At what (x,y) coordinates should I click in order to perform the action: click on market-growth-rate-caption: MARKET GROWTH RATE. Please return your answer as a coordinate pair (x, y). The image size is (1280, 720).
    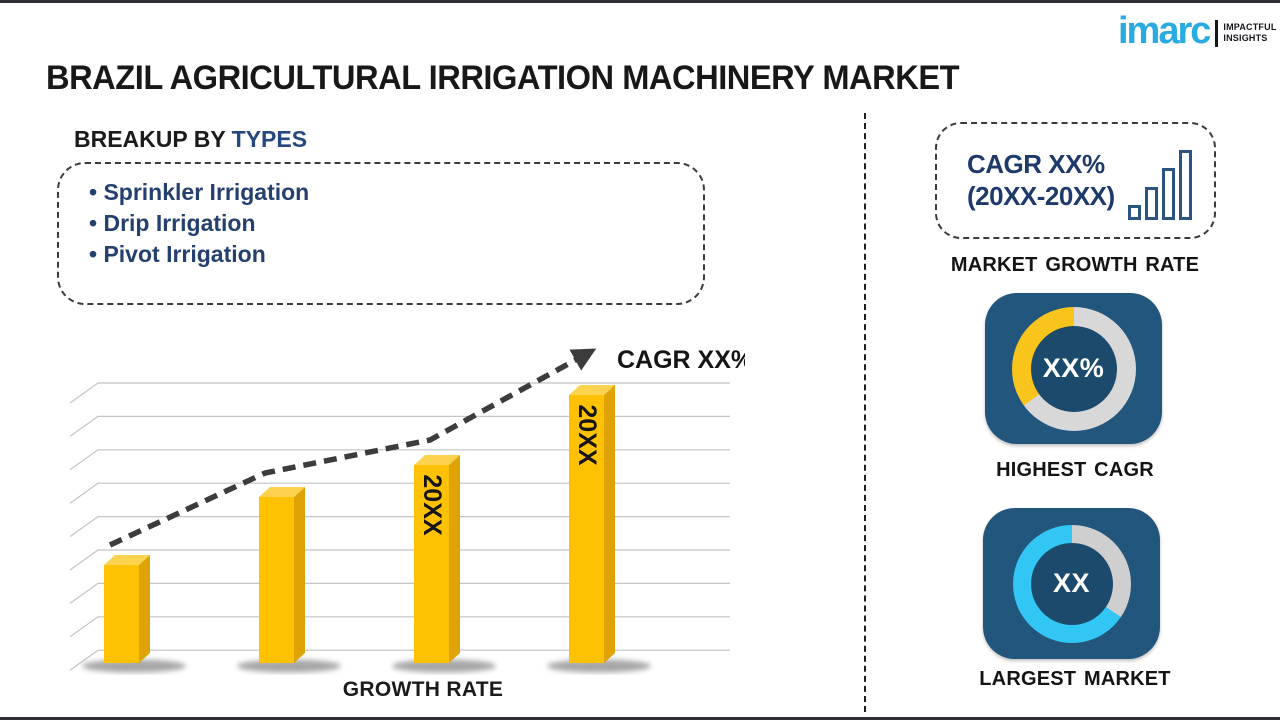
    Looking at the image, I should click on (1075, 265).